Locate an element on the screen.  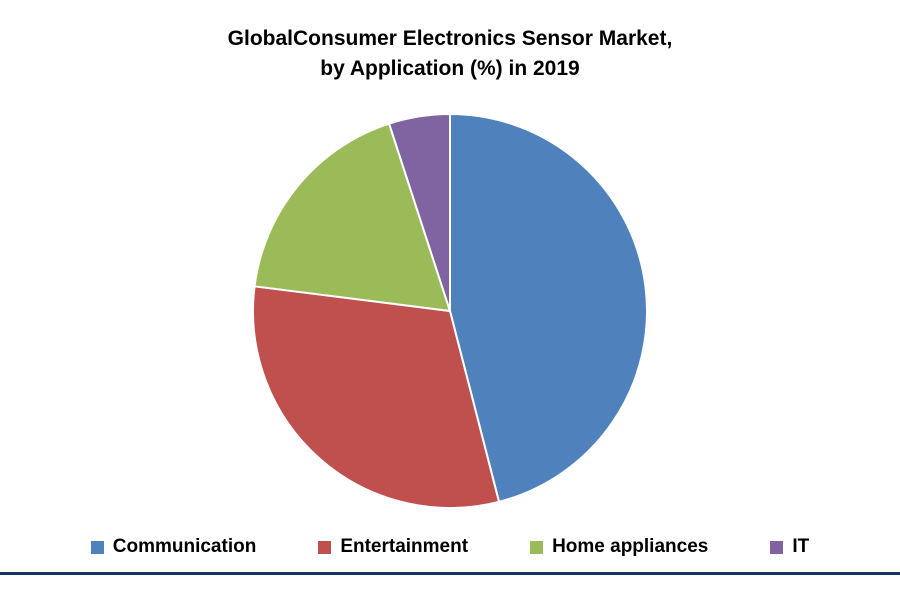
legend-item-home-appliances: Home appliances is located at coordinates (619, 547).